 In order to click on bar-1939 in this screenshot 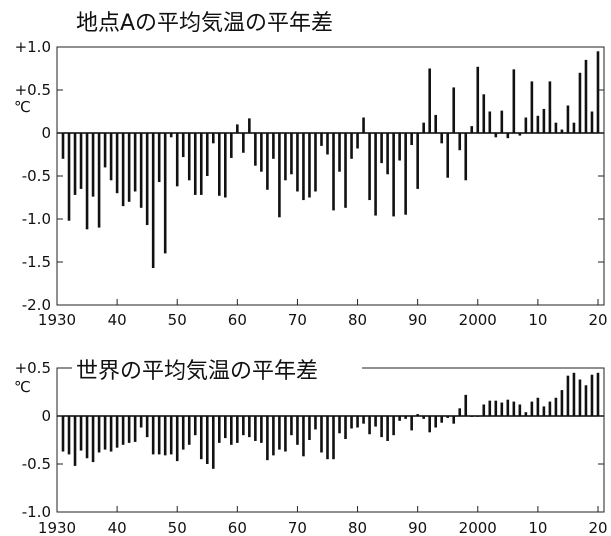, I will do `click(111, 434)`.